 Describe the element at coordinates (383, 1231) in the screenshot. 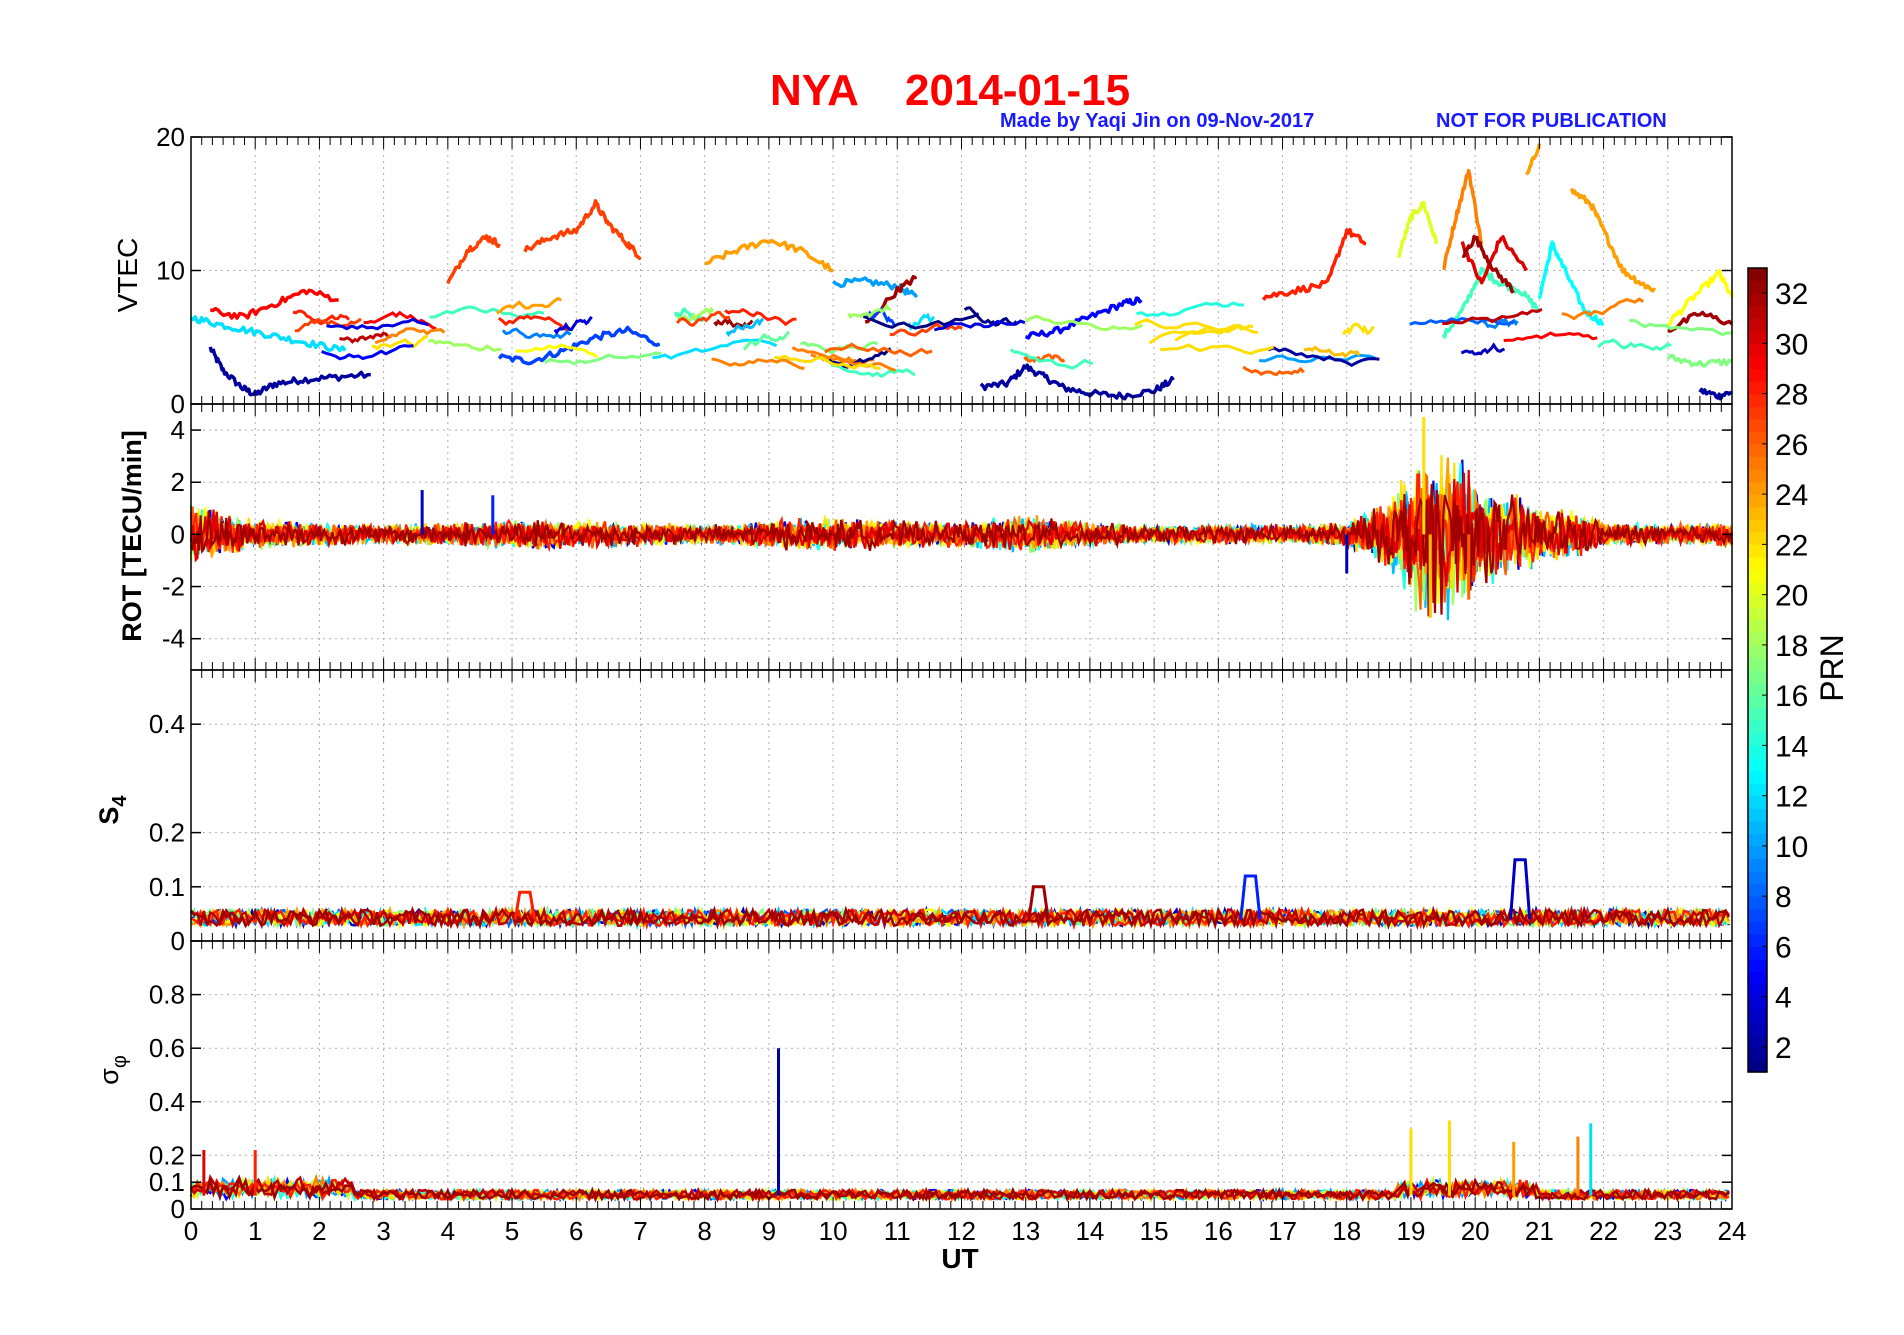

I see `x-tick-label: 3` at that location.